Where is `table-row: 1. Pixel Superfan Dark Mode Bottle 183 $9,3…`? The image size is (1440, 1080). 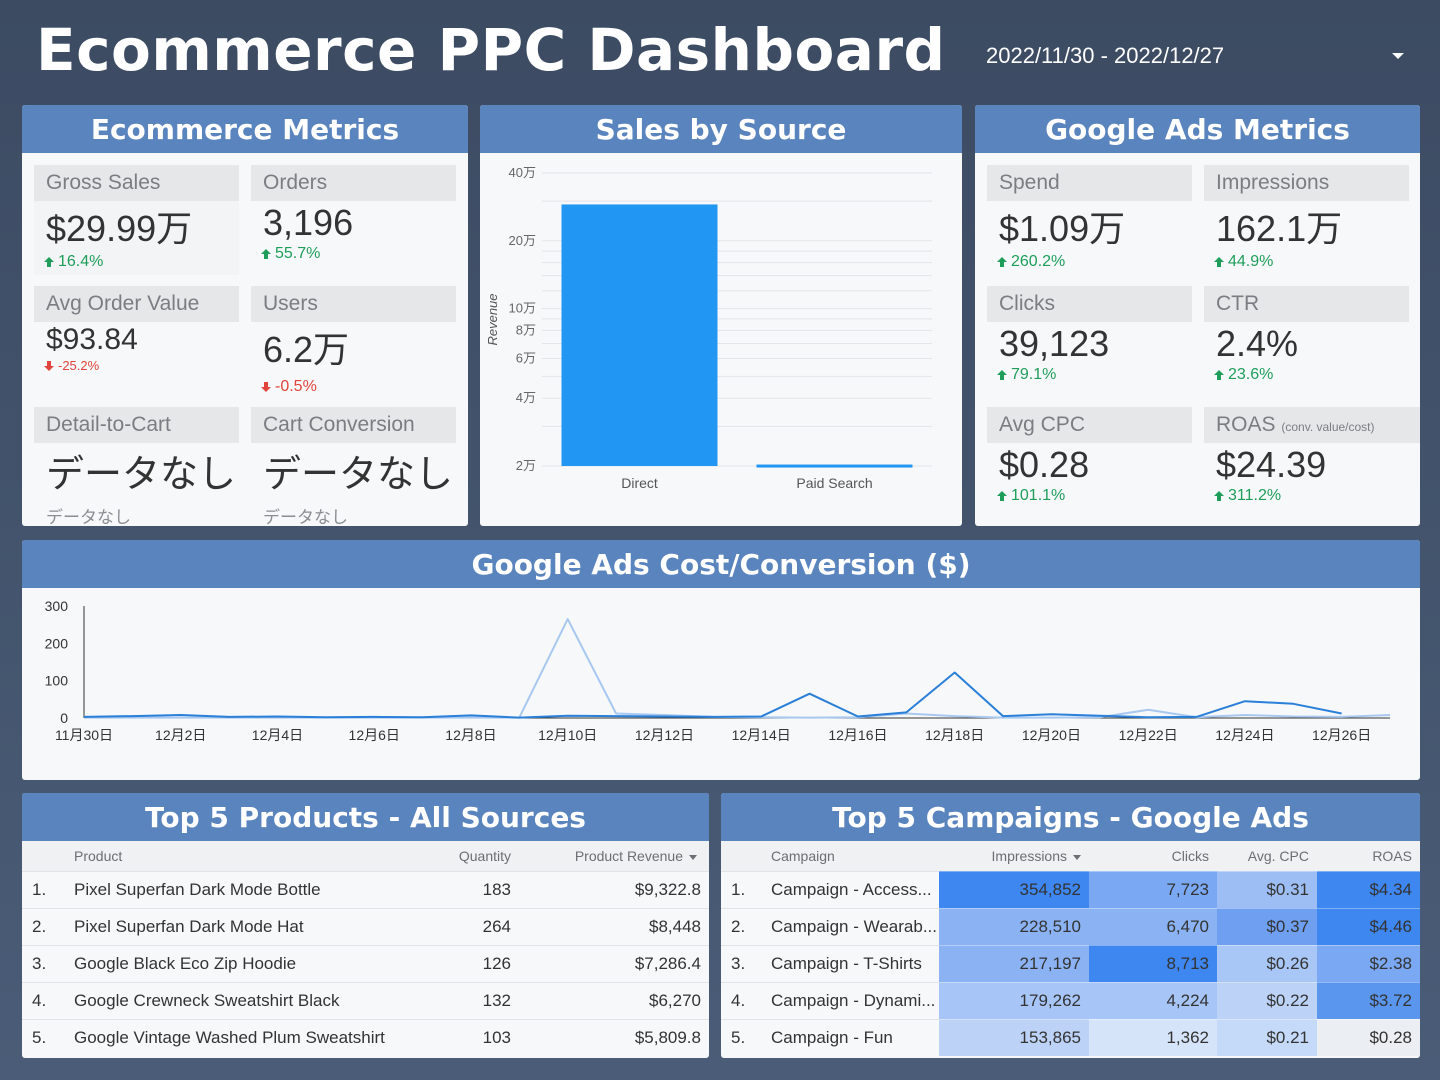 table-row: 1. Pixel Superfan Dark Mode Bottle 183 $9,3… is located at coordinates (365, 889).